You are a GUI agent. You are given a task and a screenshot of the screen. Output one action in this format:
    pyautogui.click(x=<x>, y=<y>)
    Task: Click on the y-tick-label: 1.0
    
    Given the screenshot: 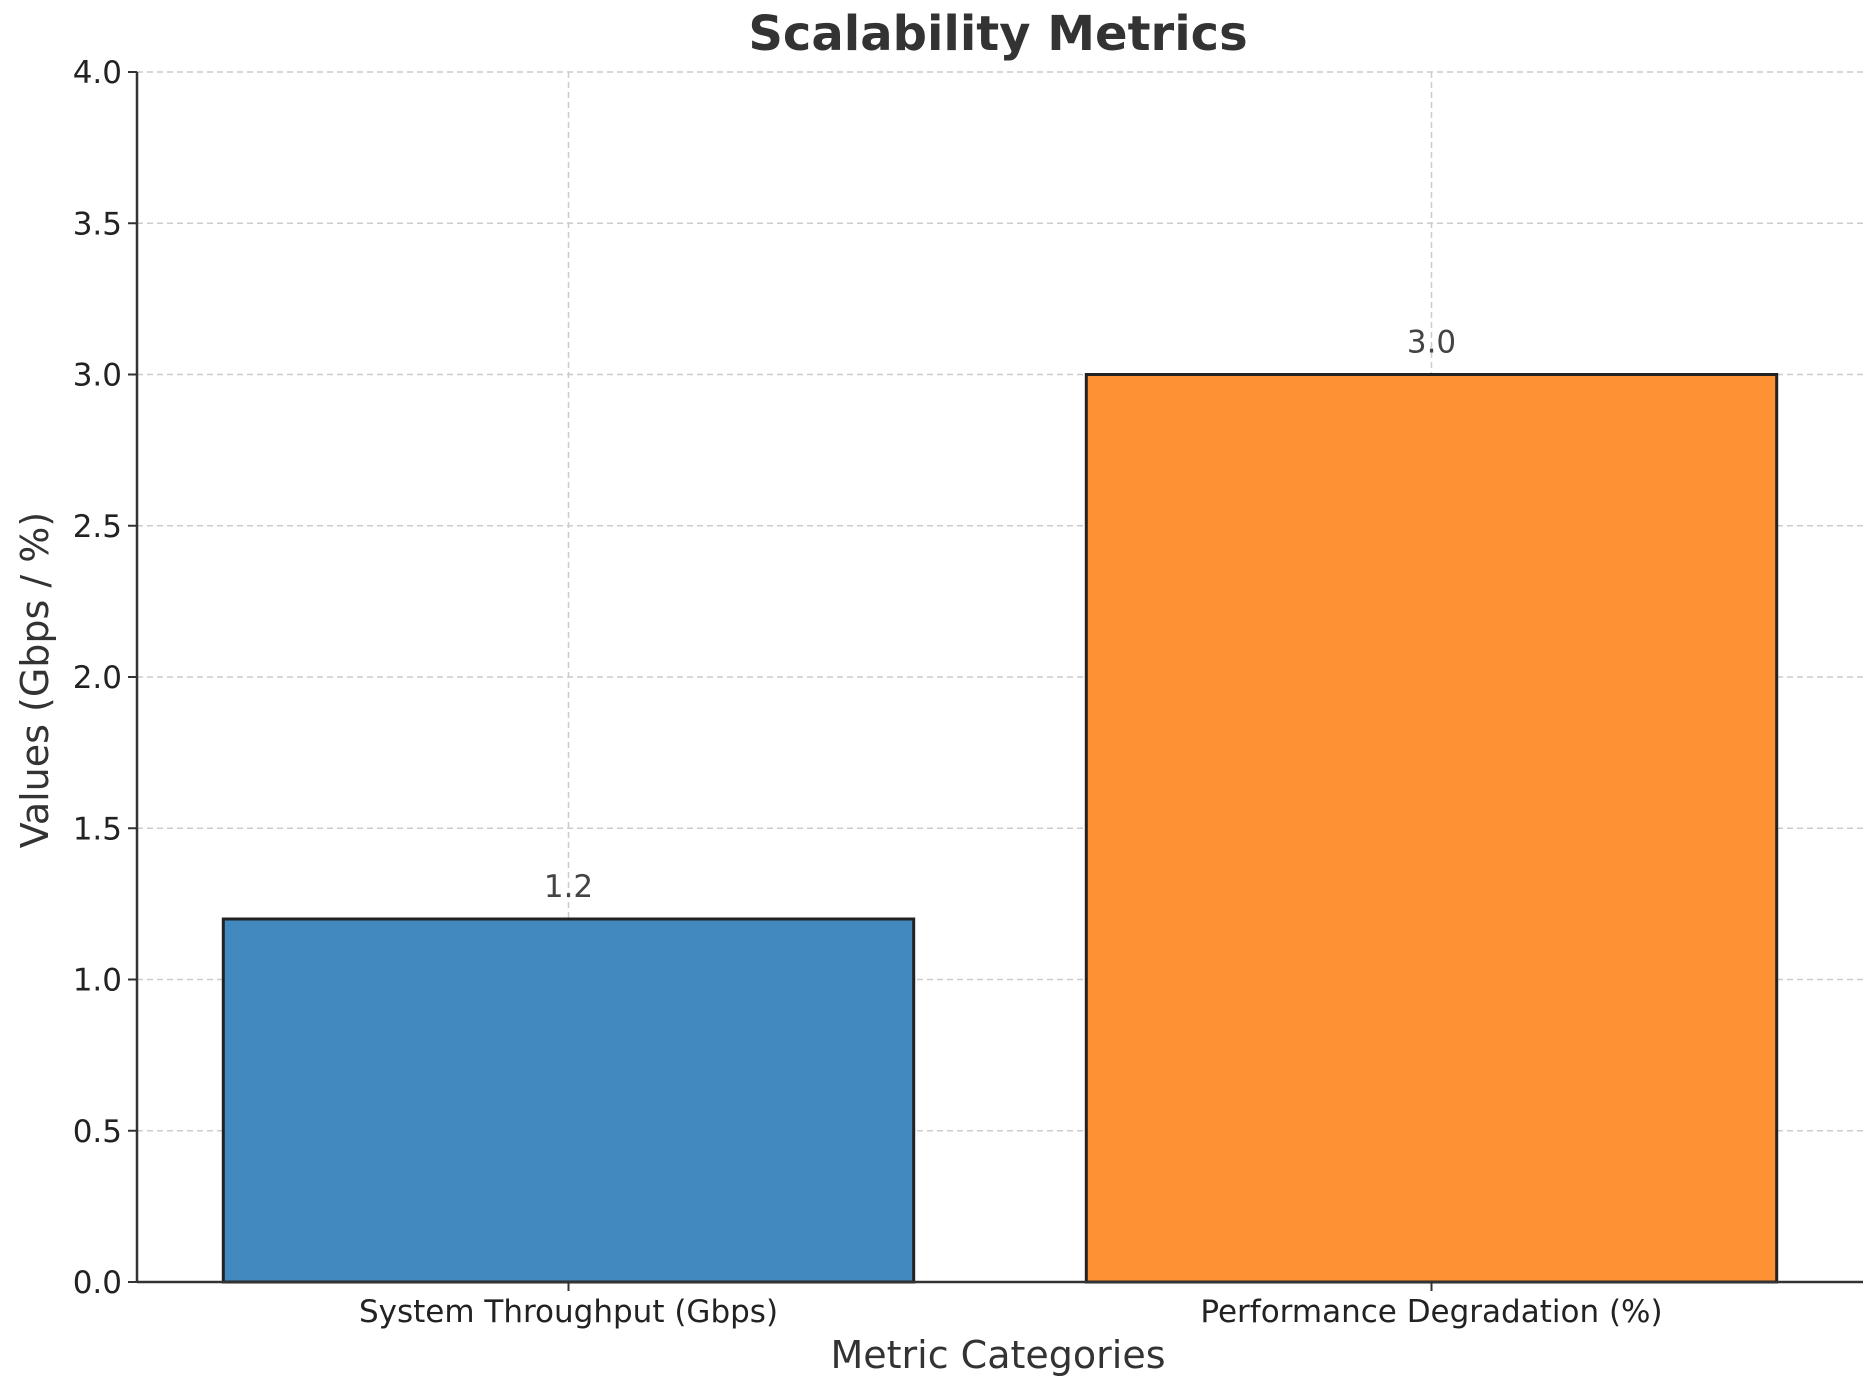 What is the action you would take?
    pyautogui.click(x=97, y=981)
    